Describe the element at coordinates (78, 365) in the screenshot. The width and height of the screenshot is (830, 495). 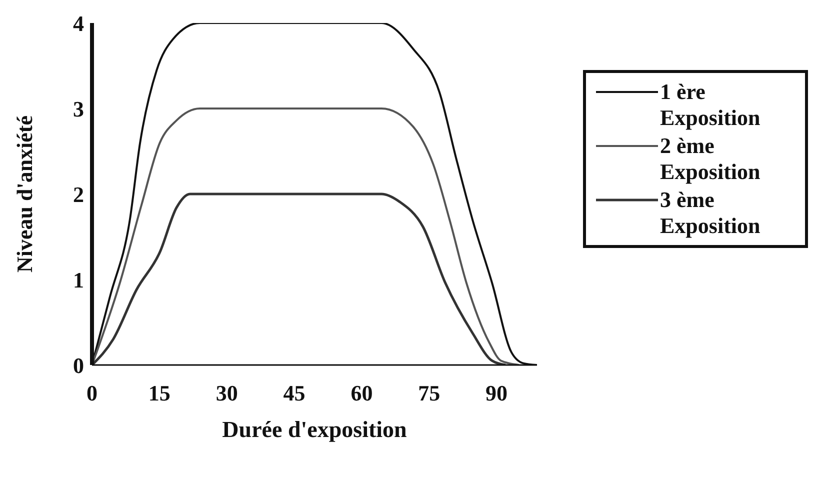
I see `y-tick-label: 0` at that location.